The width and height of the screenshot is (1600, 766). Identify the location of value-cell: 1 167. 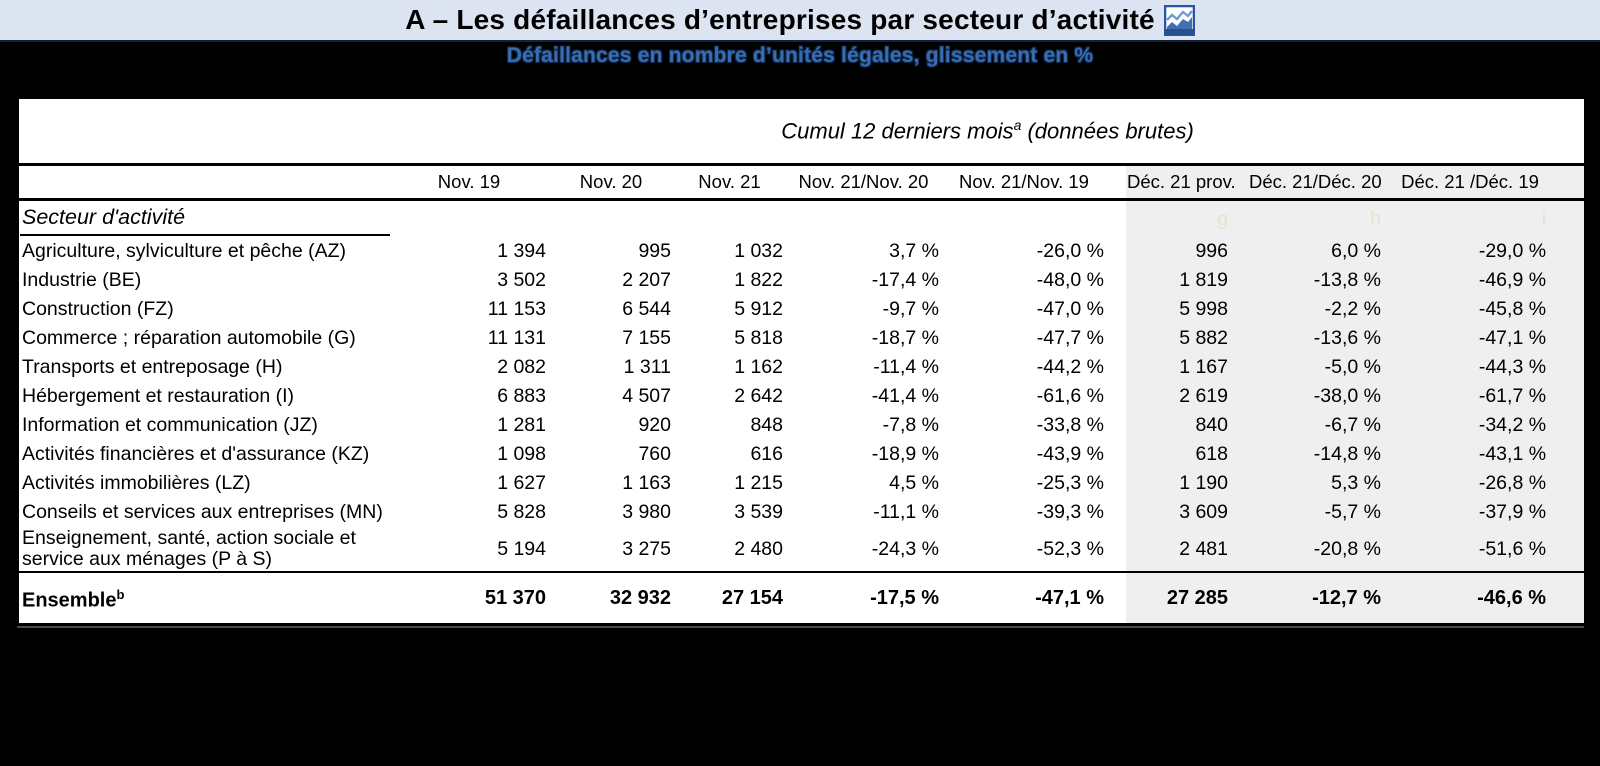
(1203, 367).